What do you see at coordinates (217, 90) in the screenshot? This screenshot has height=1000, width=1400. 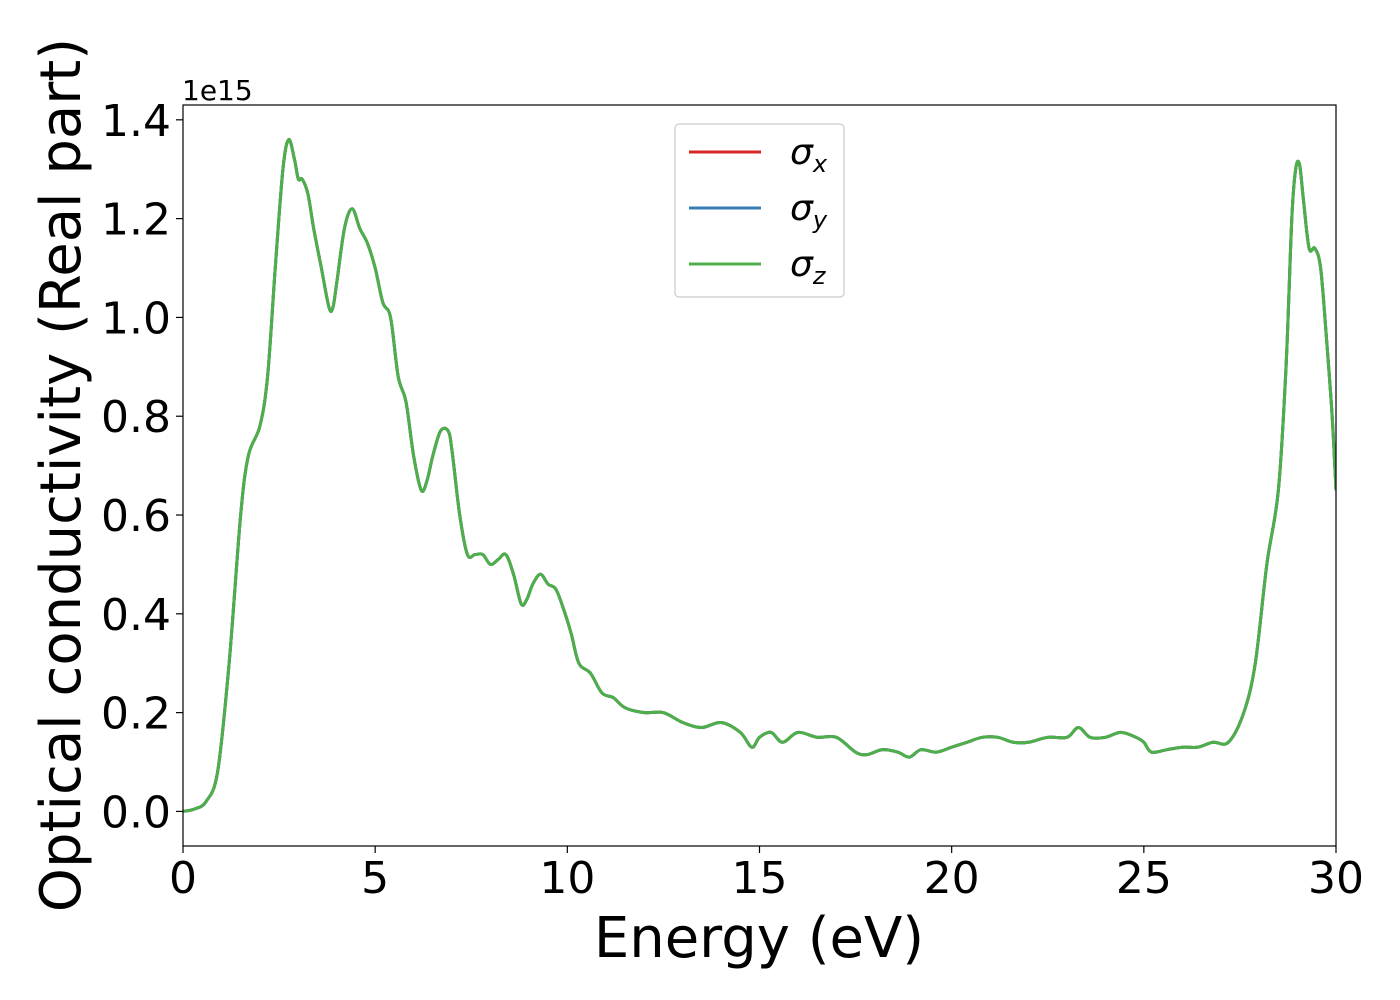 I see `y-offset-label: 1e15` at bounding box center [217, 90].